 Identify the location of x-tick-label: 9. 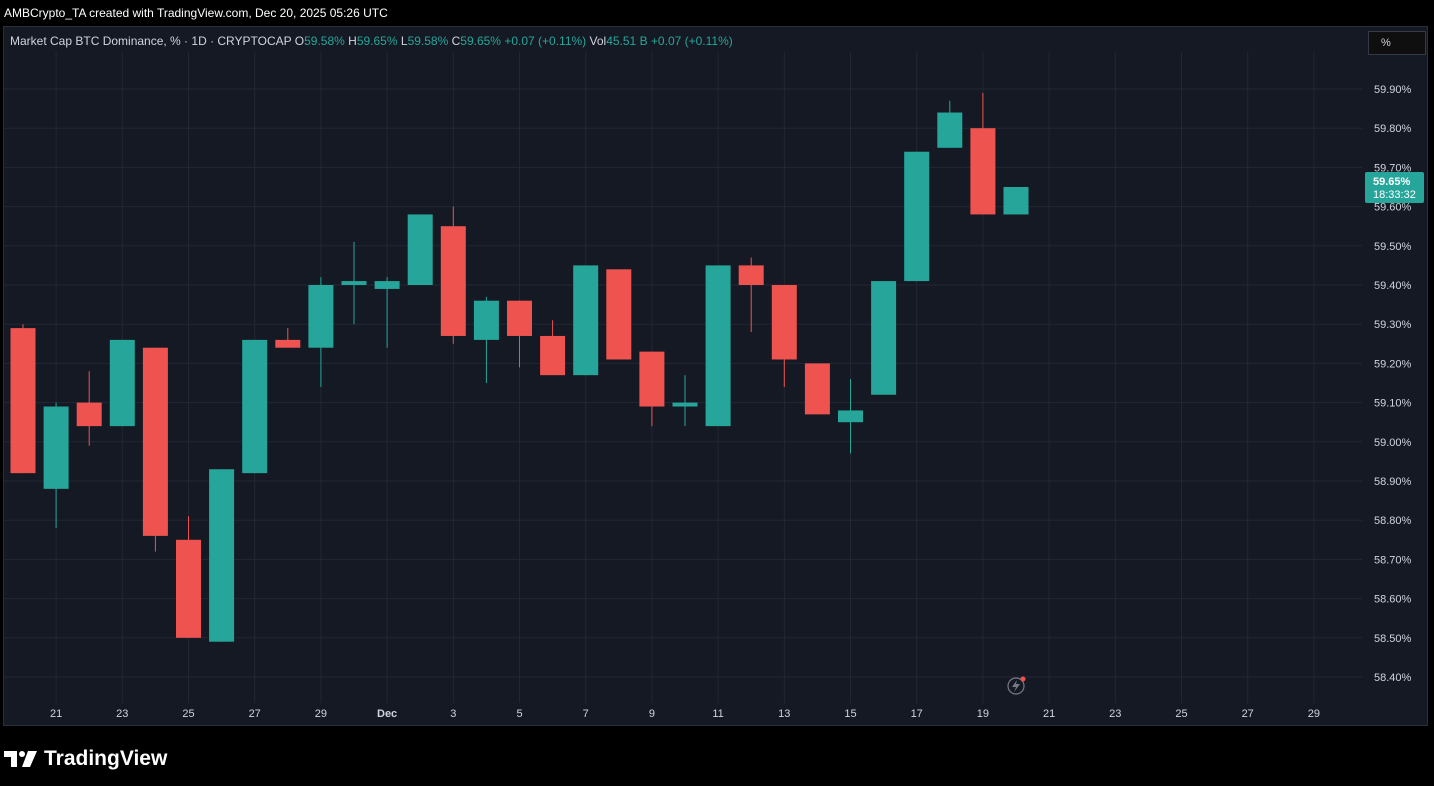
(652, 714).